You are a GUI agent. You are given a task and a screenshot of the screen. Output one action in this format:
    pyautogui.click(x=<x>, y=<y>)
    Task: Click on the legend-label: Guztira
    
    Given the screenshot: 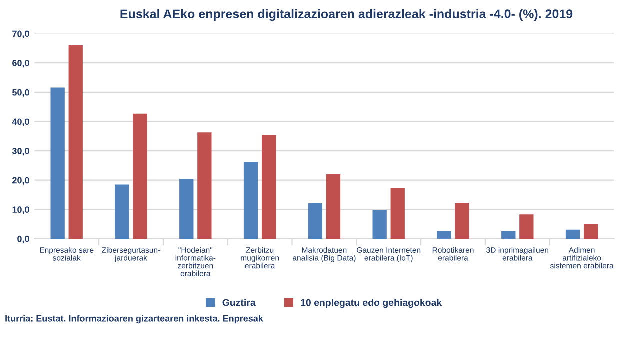 What is the action you would take?
    pyautogui.click(x=239, y=302)
    